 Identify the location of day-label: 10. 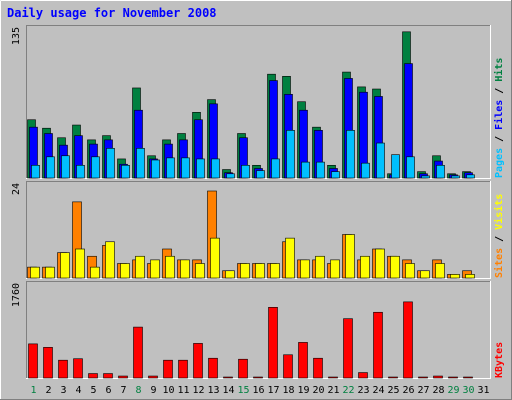
(168, 390).